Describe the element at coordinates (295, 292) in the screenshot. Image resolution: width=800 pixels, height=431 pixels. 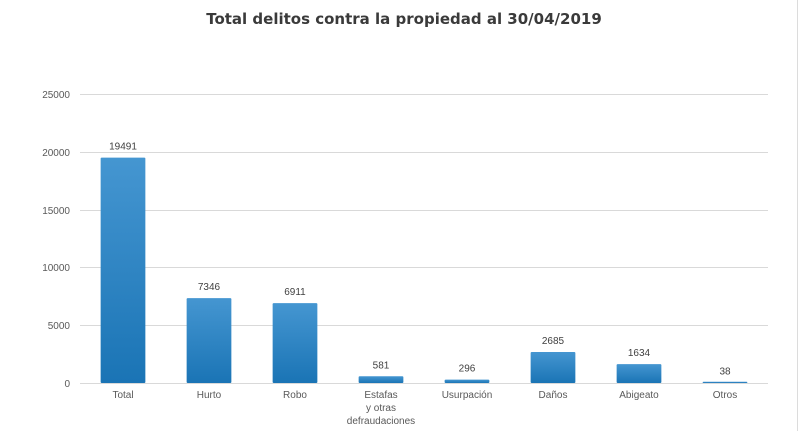
I see `data-label: 6911` at that location.